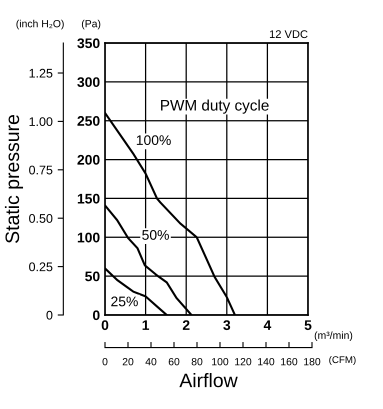 The image size is (383, 409). What do you see at coordinates (91, 25) in the screenshot?
I see `text: (Pa)` at bounding box center [91, 25].